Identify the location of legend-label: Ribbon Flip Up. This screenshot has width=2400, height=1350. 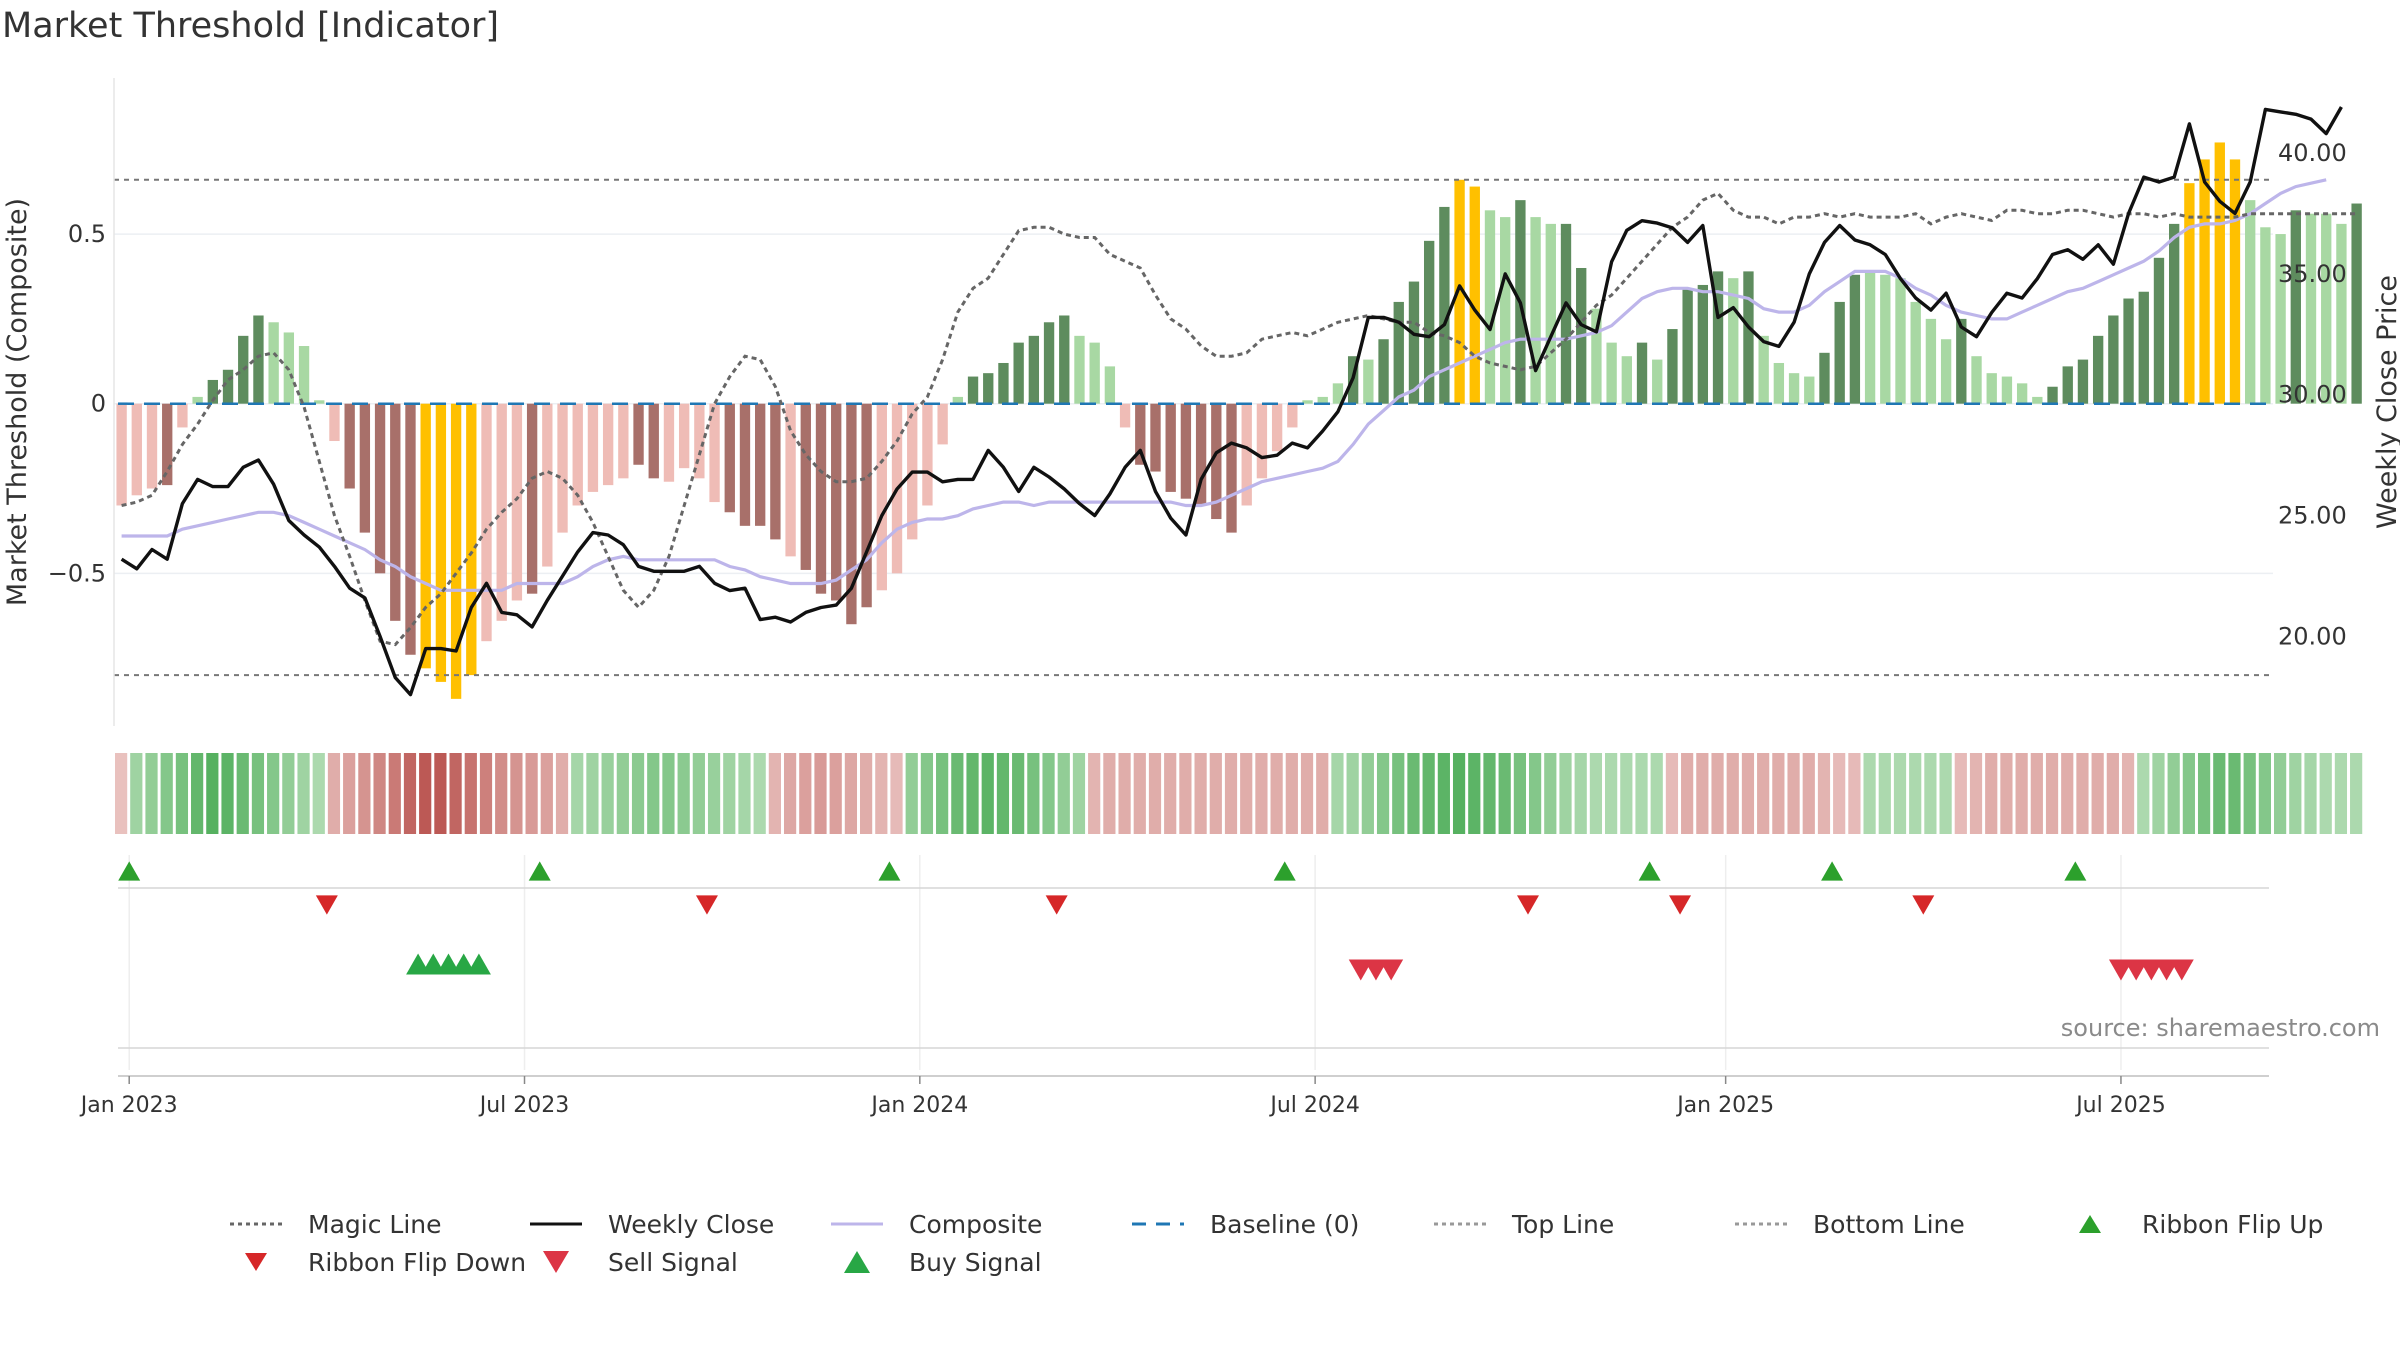
(2233, 1224).